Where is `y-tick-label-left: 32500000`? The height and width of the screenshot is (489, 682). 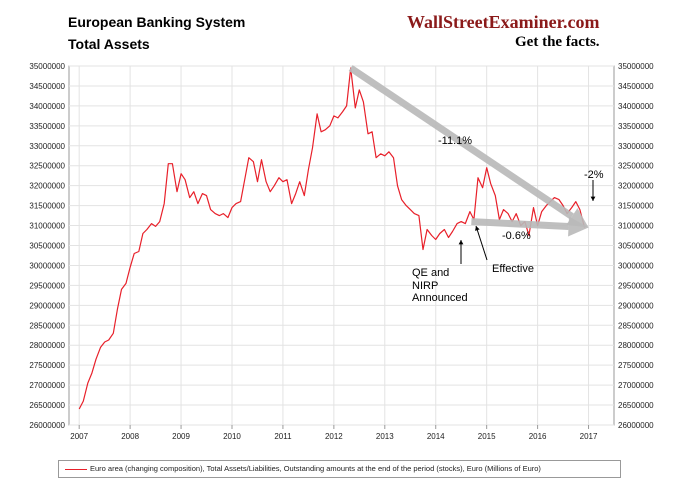
y-tick-label-left: 32500000 is located at coordinates (47, 166).